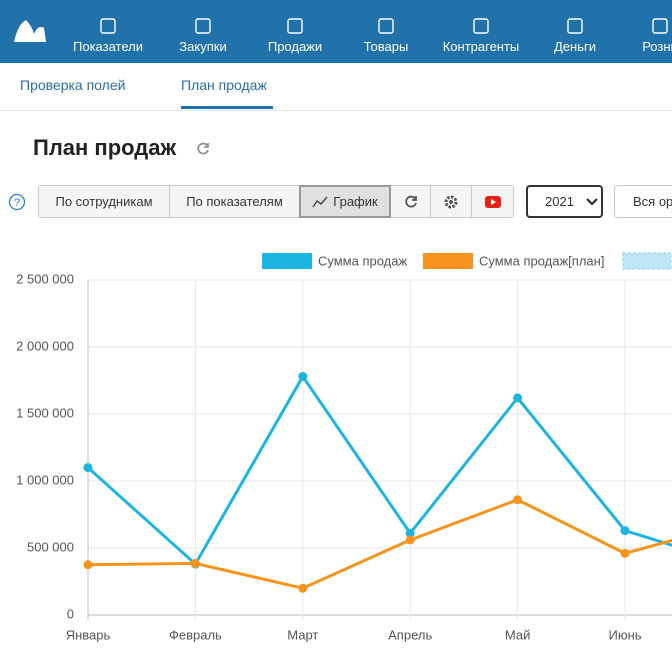 This screenshot has width=672, height=672. Describe the element at coordinates (302, 634) in the screenshot. I see `x-tick-label: Март` at that location.